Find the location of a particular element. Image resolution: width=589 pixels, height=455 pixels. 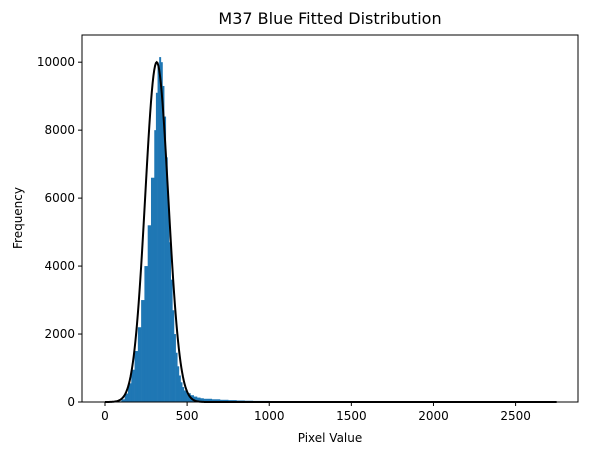

y-axis-ticks: 0 2000 4000 6000 8000 10000 is located at coordinates (59, 232).